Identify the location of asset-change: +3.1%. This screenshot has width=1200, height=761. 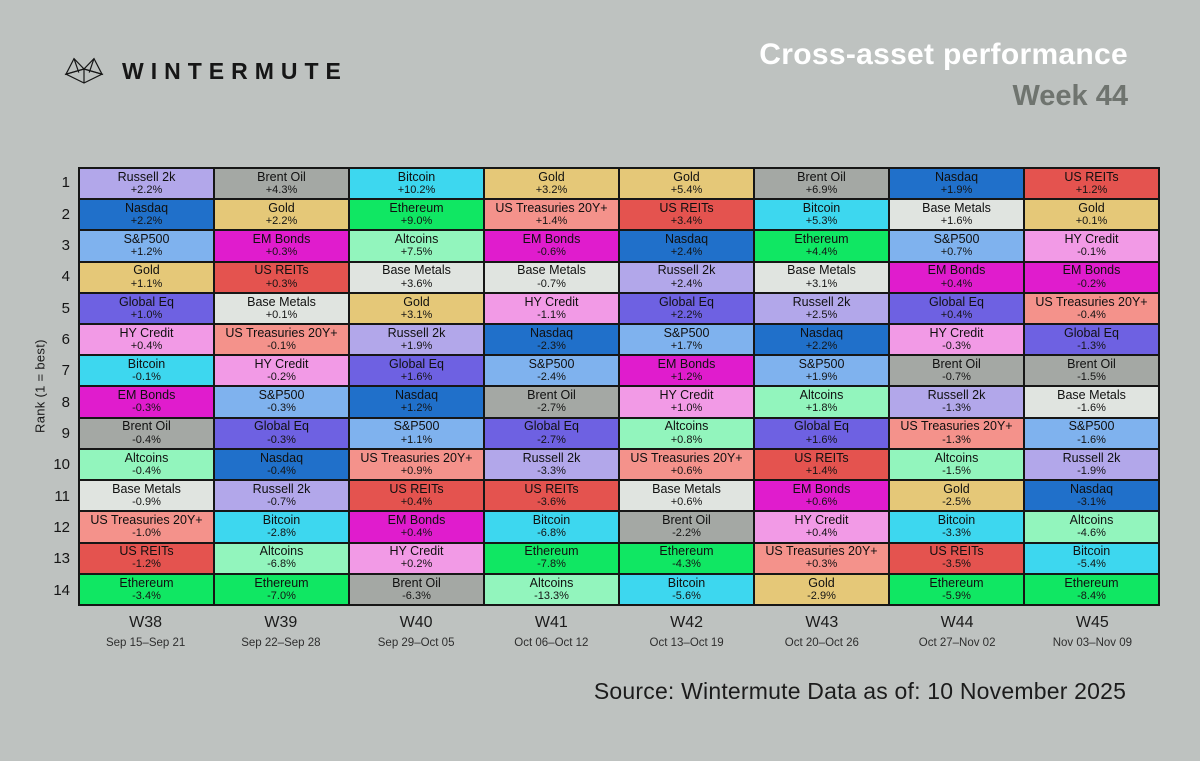
(416, 314).